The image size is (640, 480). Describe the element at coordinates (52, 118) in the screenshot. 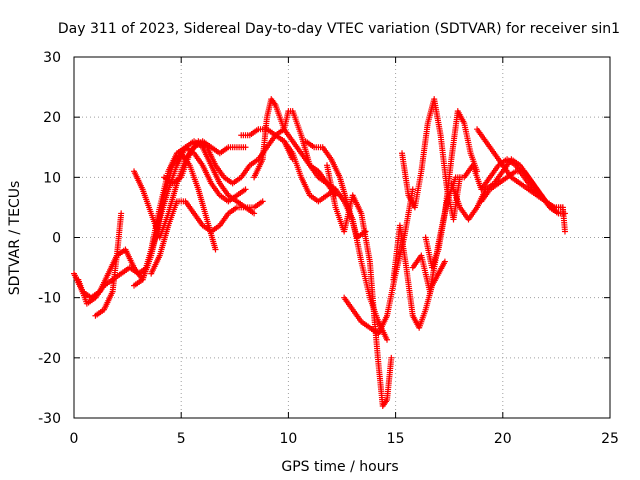

I see `y-tick-label: 20` at that location.